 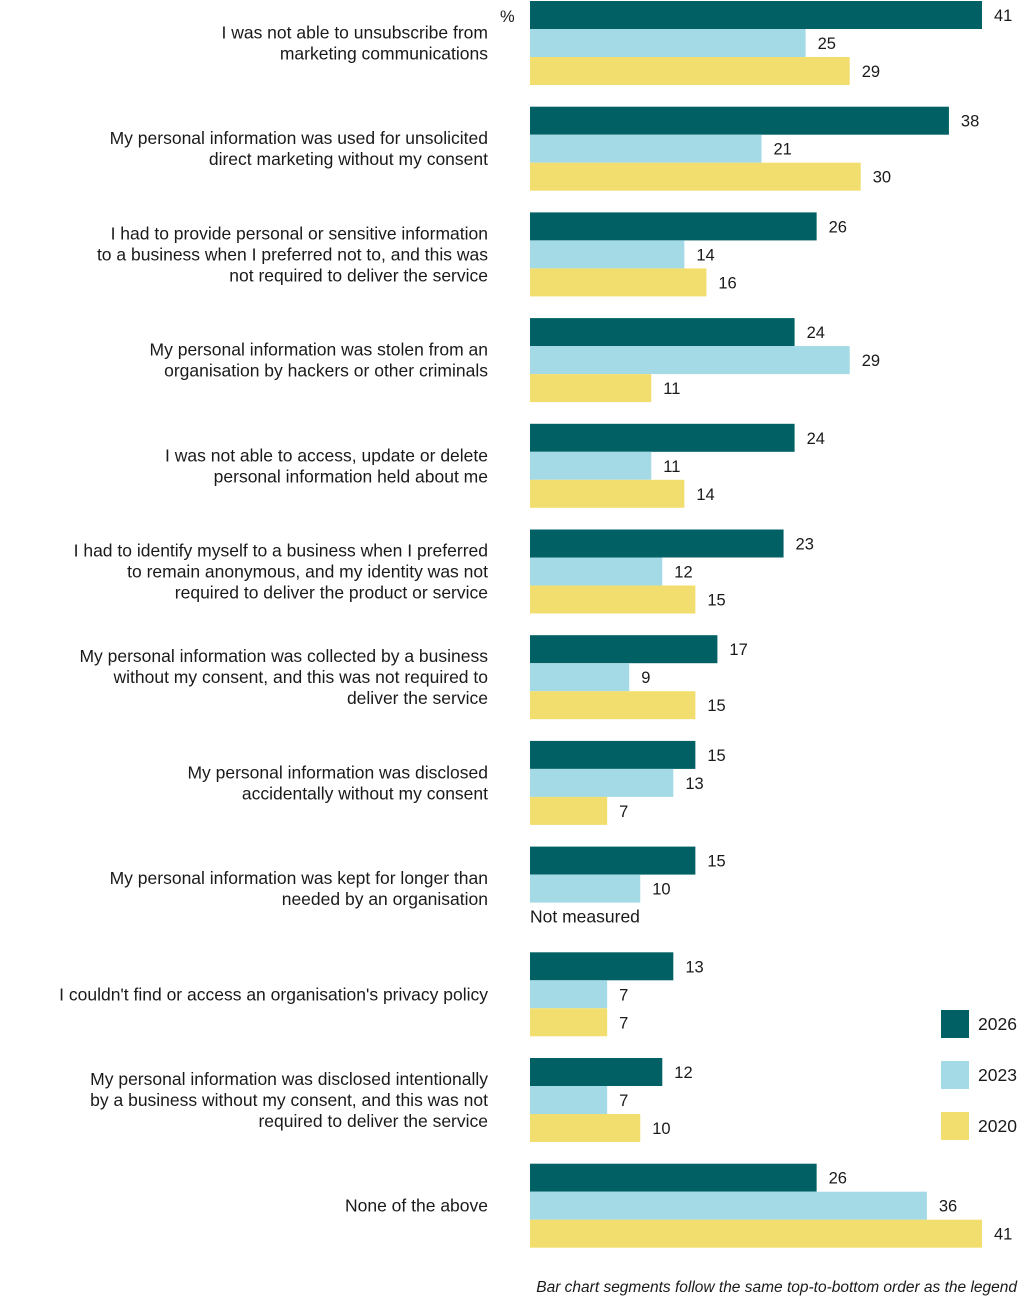 I want to click on value-label: 30, so click(x=882, y=178).